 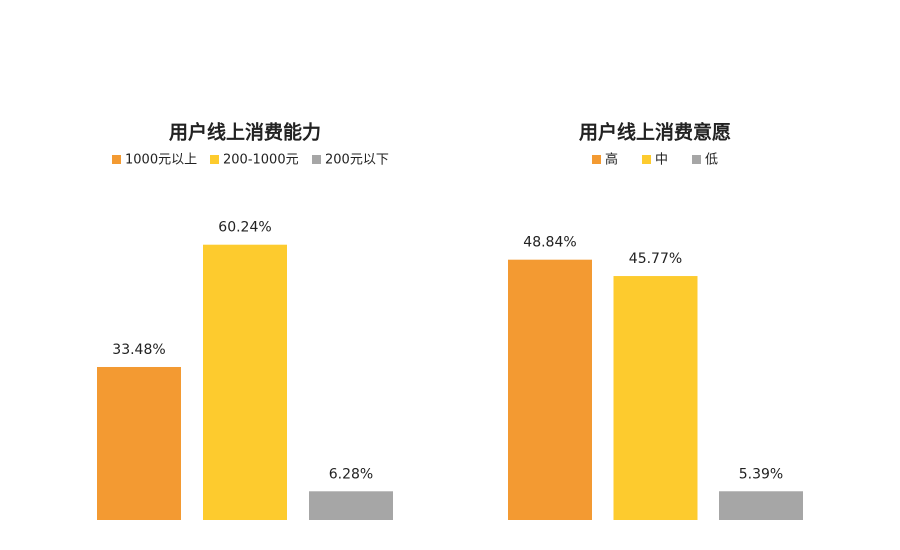 What do you see at coordinates (711, 160) in the screenshot?
I see `legend-label: 低` at bounding box center [711, 160].